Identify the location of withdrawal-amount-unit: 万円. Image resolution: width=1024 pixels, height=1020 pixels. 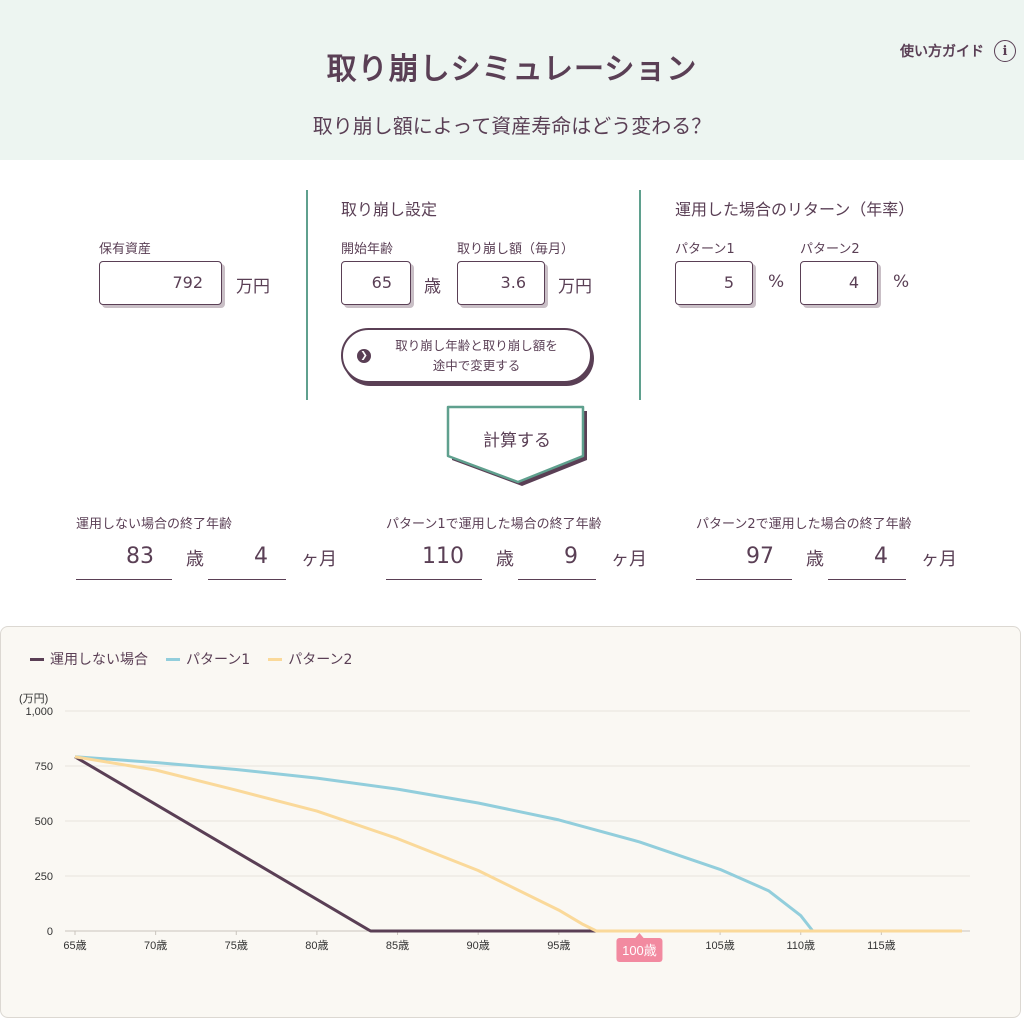
(575, 287).